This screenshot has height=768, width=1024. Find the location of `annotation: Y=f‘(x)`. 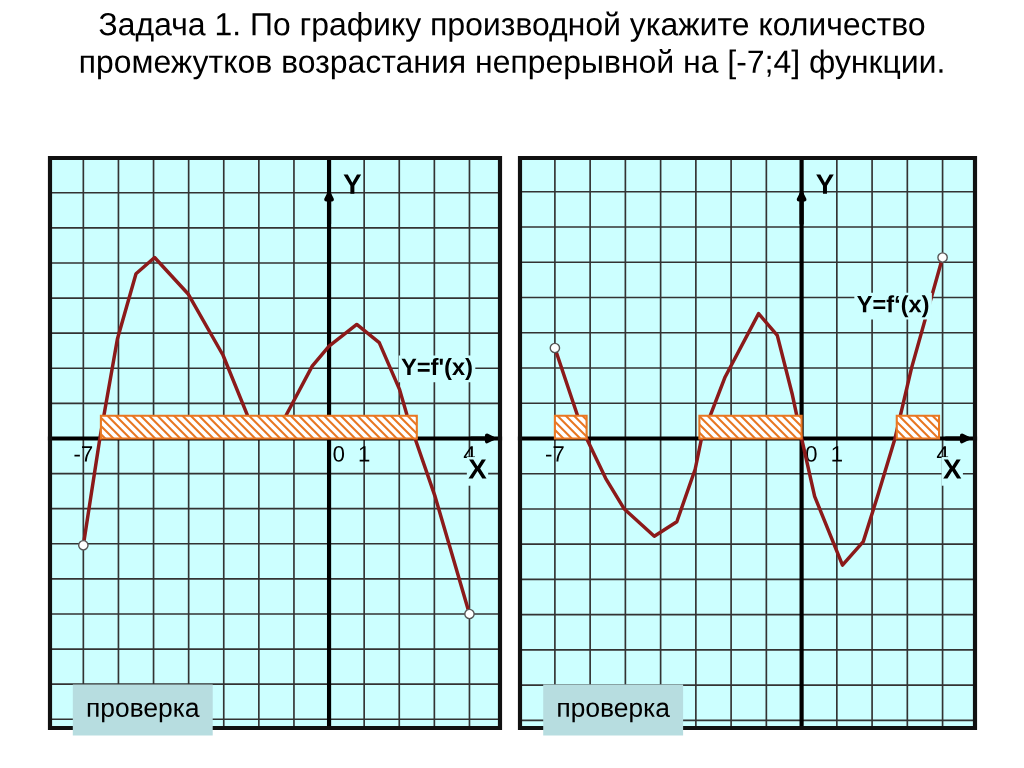

annotation: Y=f‘(x) is located at coordinates (893, 306).